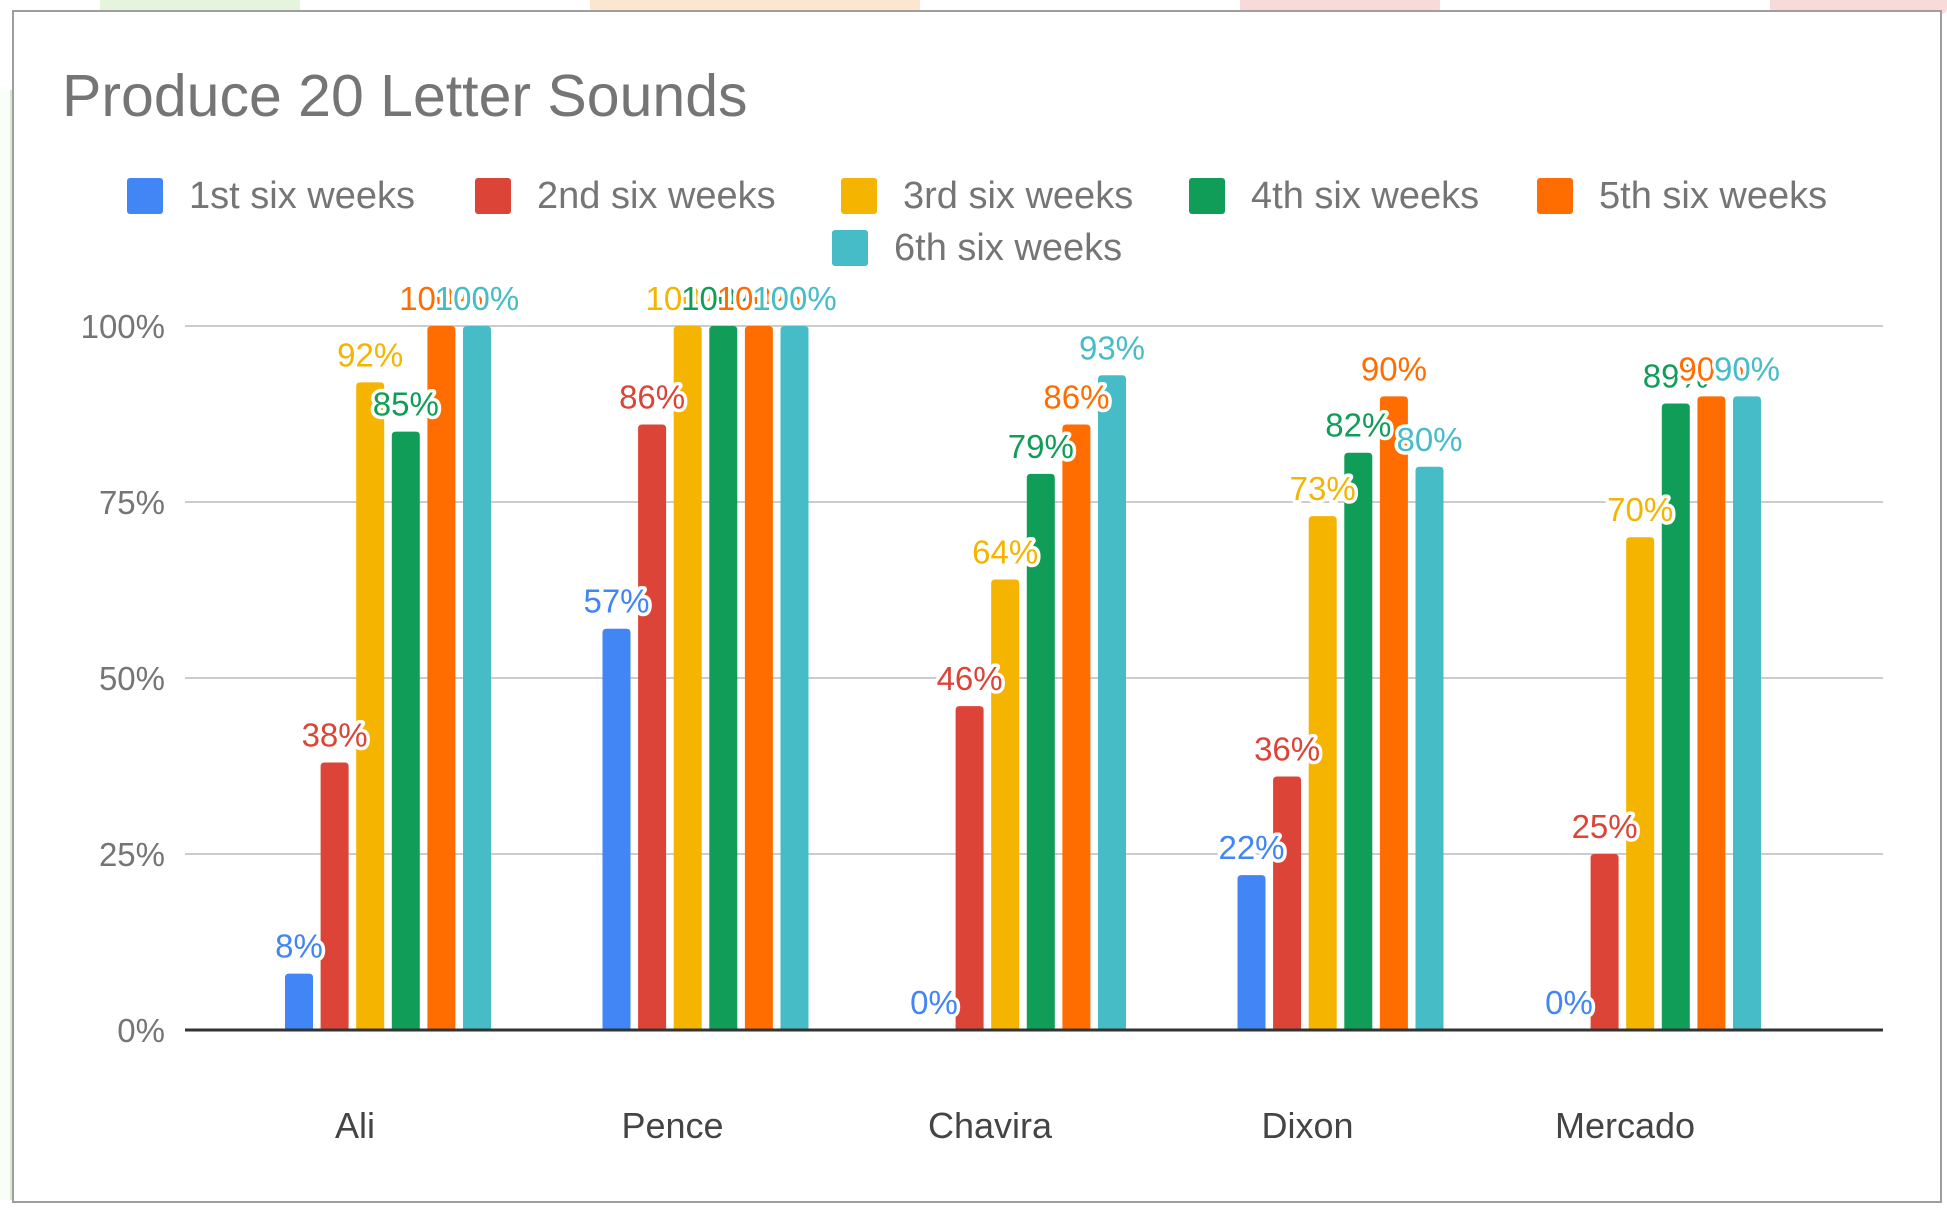 Image resolution: width=1947 pixels, height=1208 pixels. Describe the element at coordinates (1251, 847) in the screenshot. I see `data-label: 22%` at that location.